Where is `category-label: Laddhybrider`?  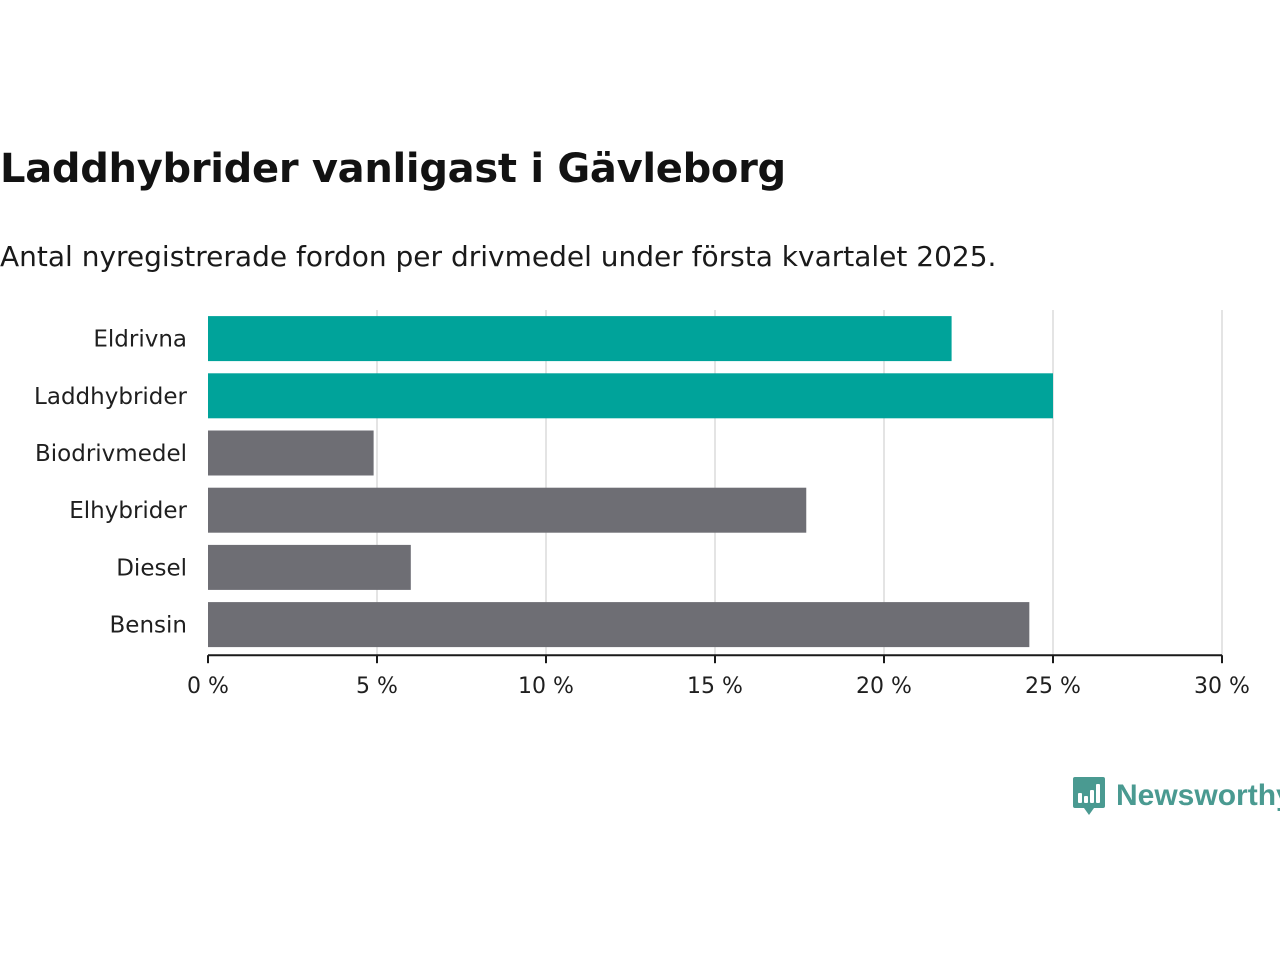 category-label: Laddhybrider is located at coordinates (110, 397).